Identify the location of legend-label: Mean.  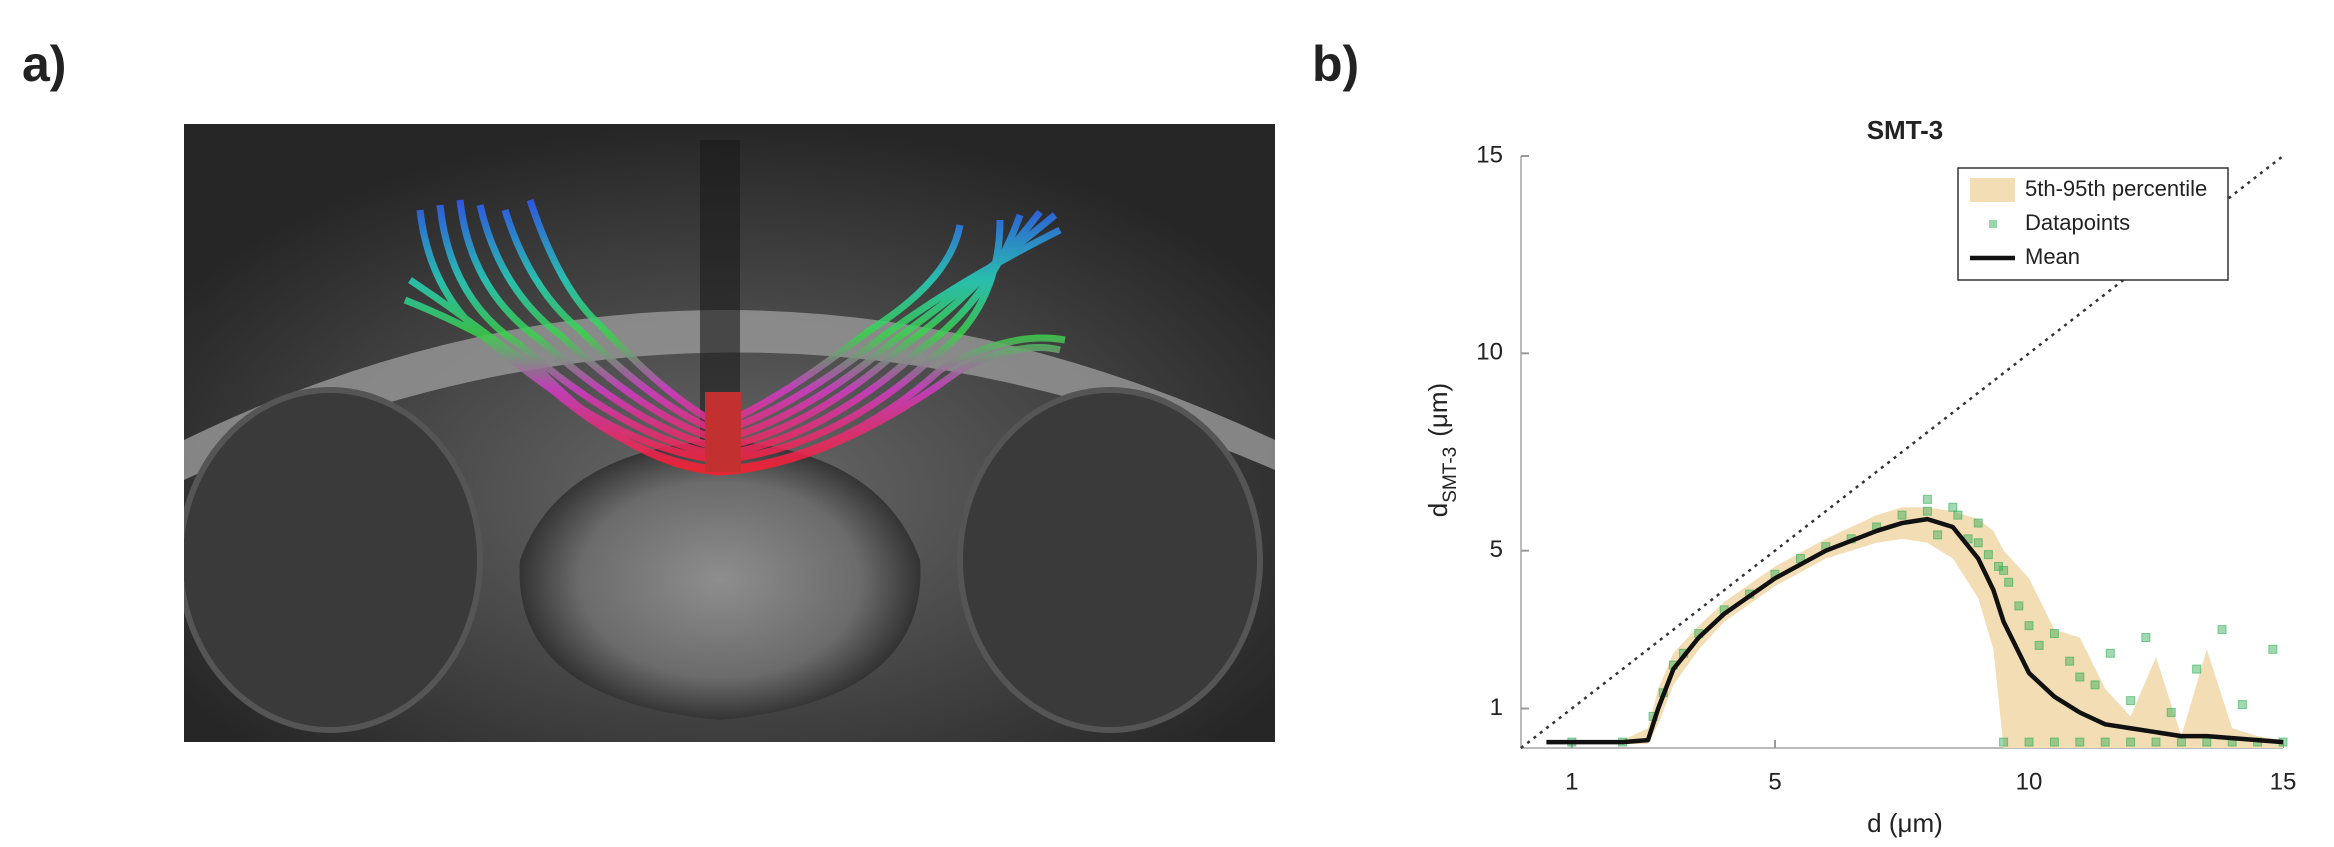
(2052, 256).